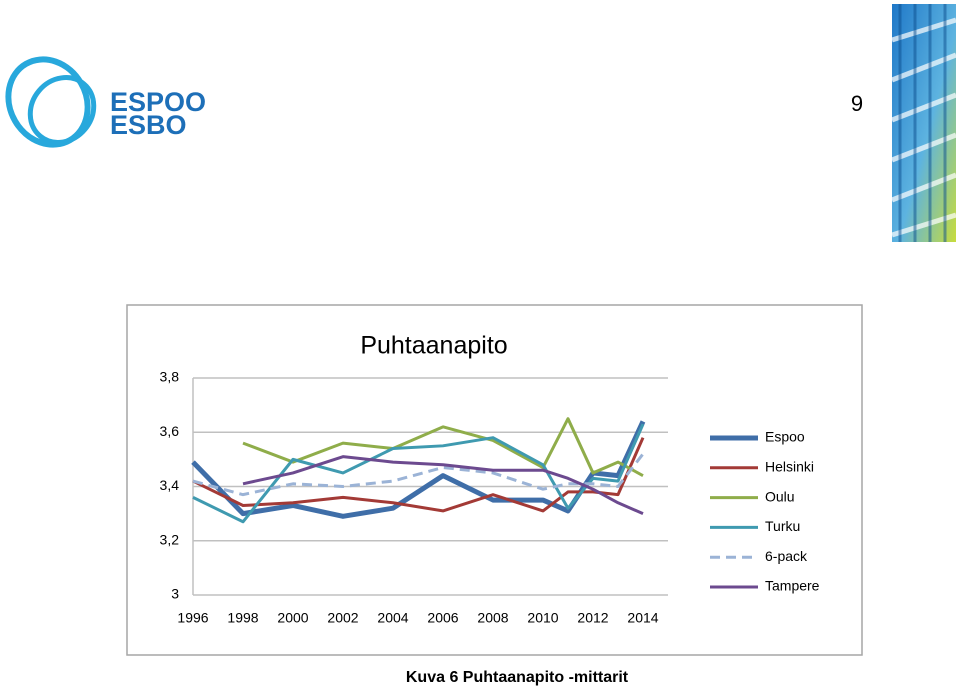 The width and height of the screenshot is (960, 696). What do you see at coordinates (392, 618) in the screenshot?
I see `x-tick-label: 2004` at bounding box center [392, 618].